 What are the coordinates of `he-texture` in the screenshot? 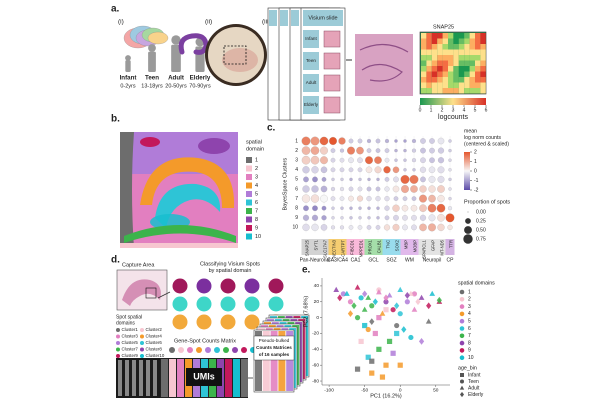 It's located at (384, 62).